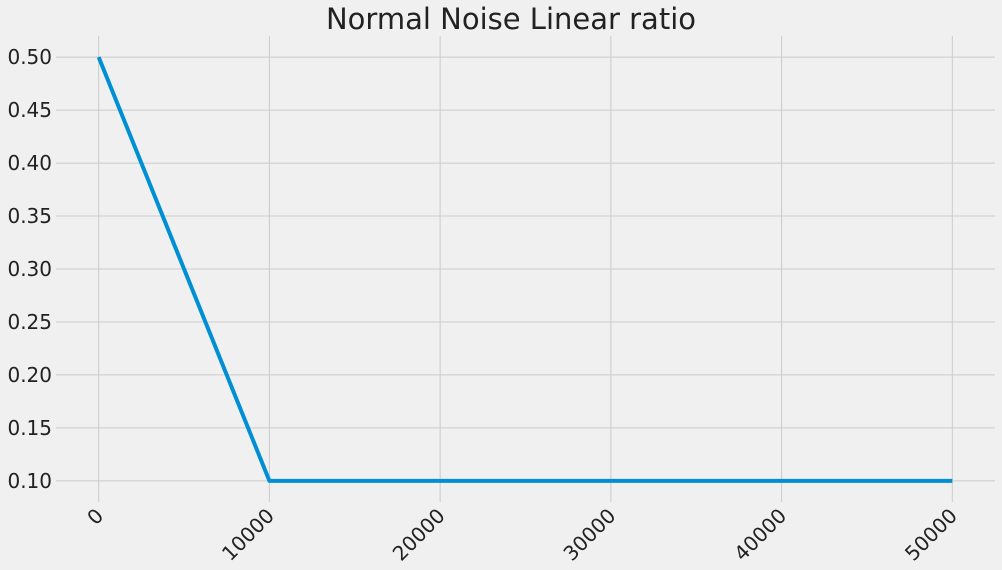 The width and height of the screenshot is (1002, 570). What do you see at coordinates (511, 19) in the screenshot?
I see `chart-title: Normal Noise Linear ratio` at bounding box center [511, 19].